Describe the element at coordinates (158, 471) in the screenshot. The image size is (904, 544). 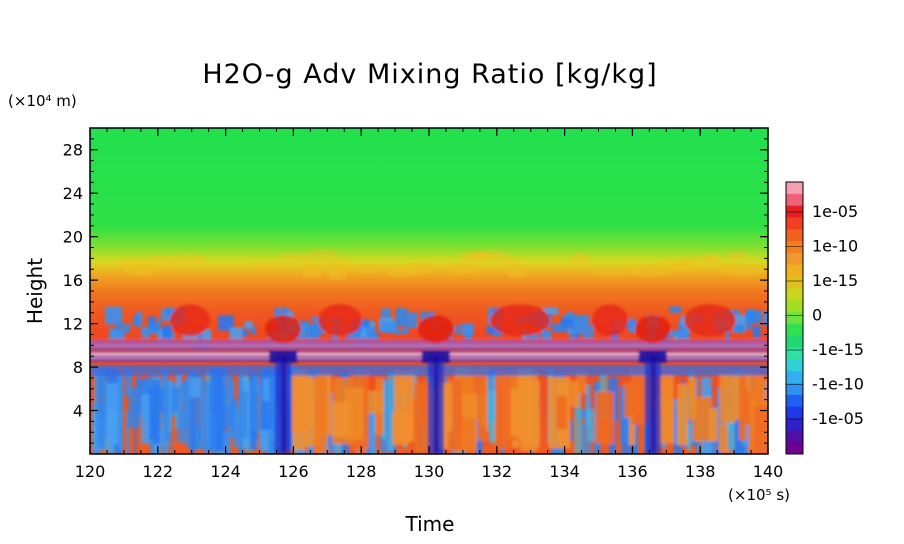
I see `x-tick-label: 122` at that location.